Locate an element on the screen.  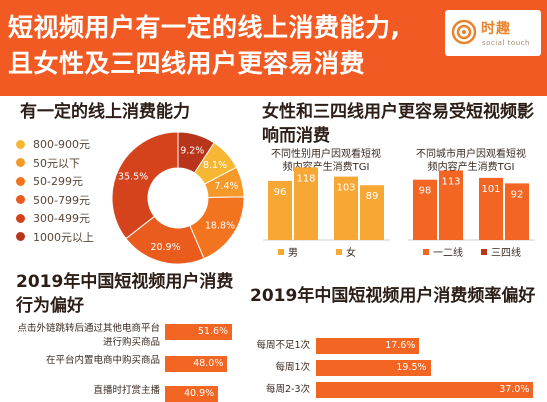
bar-category-label: 每周1次 is located at coordinates (292, 367).